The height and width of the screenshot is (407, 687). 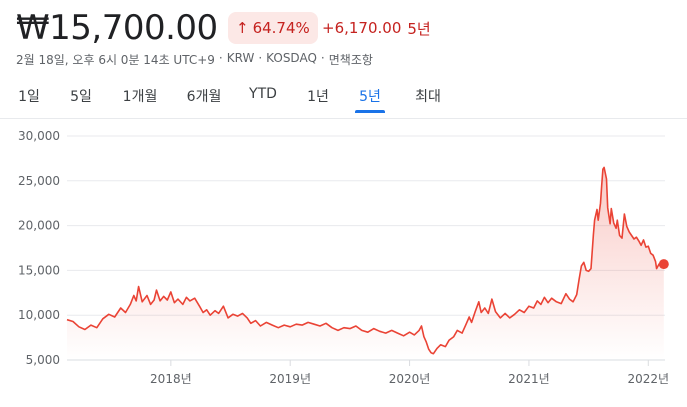 What do you see at coordinates (171, 379) in the screenshot?
I see `x-tick-label: 2018년` at bounding box center [171, 379].